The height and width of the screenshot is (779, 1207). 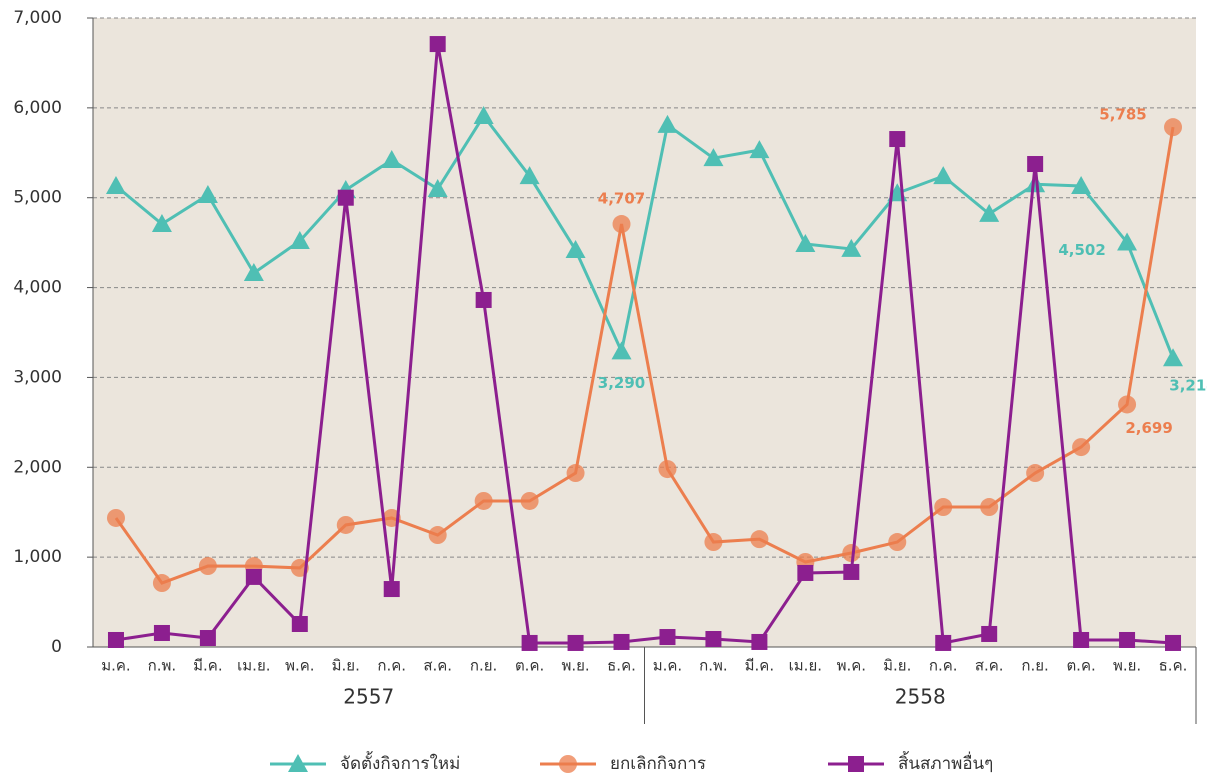 I want to click on y-tick-label: 4,000, so click(x=37, y=288).